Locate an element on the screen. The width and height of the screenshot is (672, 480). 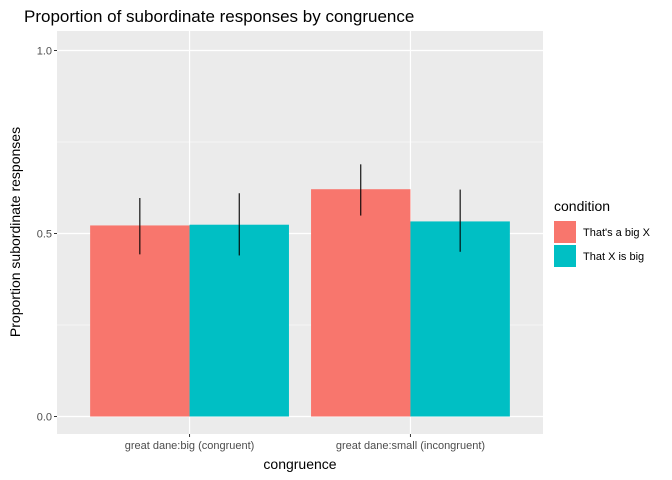
legend: condition That's a big X That X is big is located at coordinates (602, 232).